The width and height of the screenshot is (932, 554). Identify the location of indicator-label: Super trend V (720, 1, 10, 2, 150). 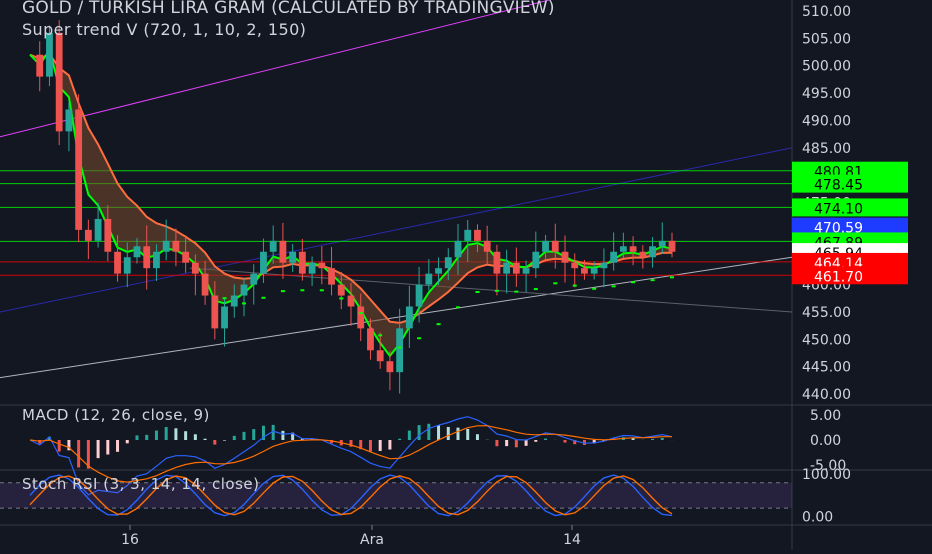
(164, 29).